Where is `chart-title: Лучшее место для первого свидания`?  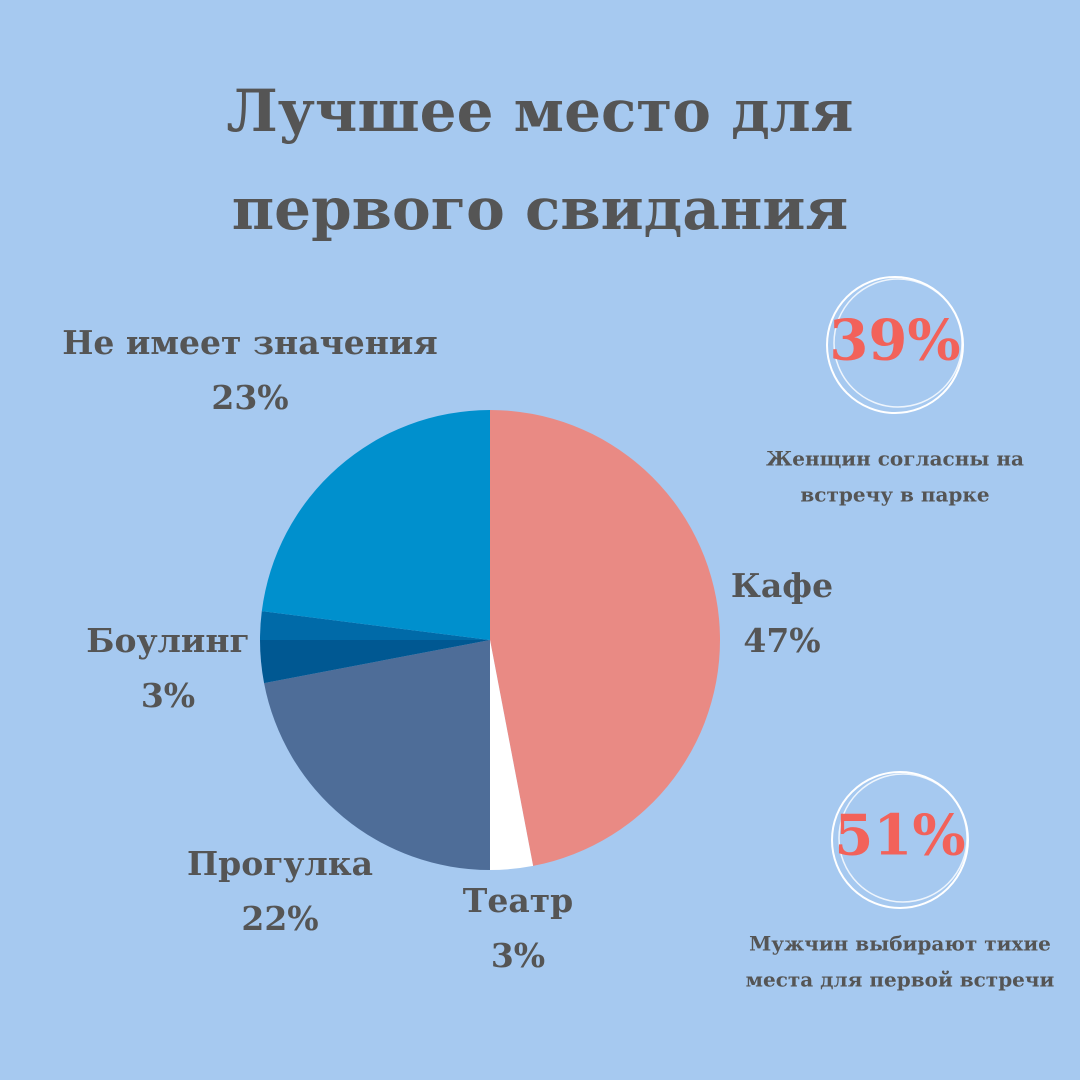
chart-title: Лучшее место для первого свидания is located at coordinates (540, 160).